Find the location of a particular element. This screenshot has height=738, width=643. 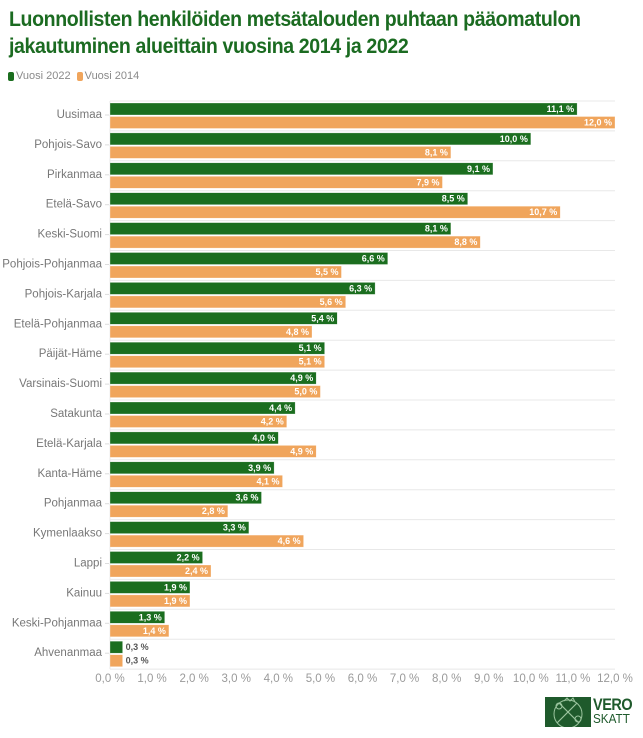

data-label: 2,4 % is located at coordinates (196, 571).